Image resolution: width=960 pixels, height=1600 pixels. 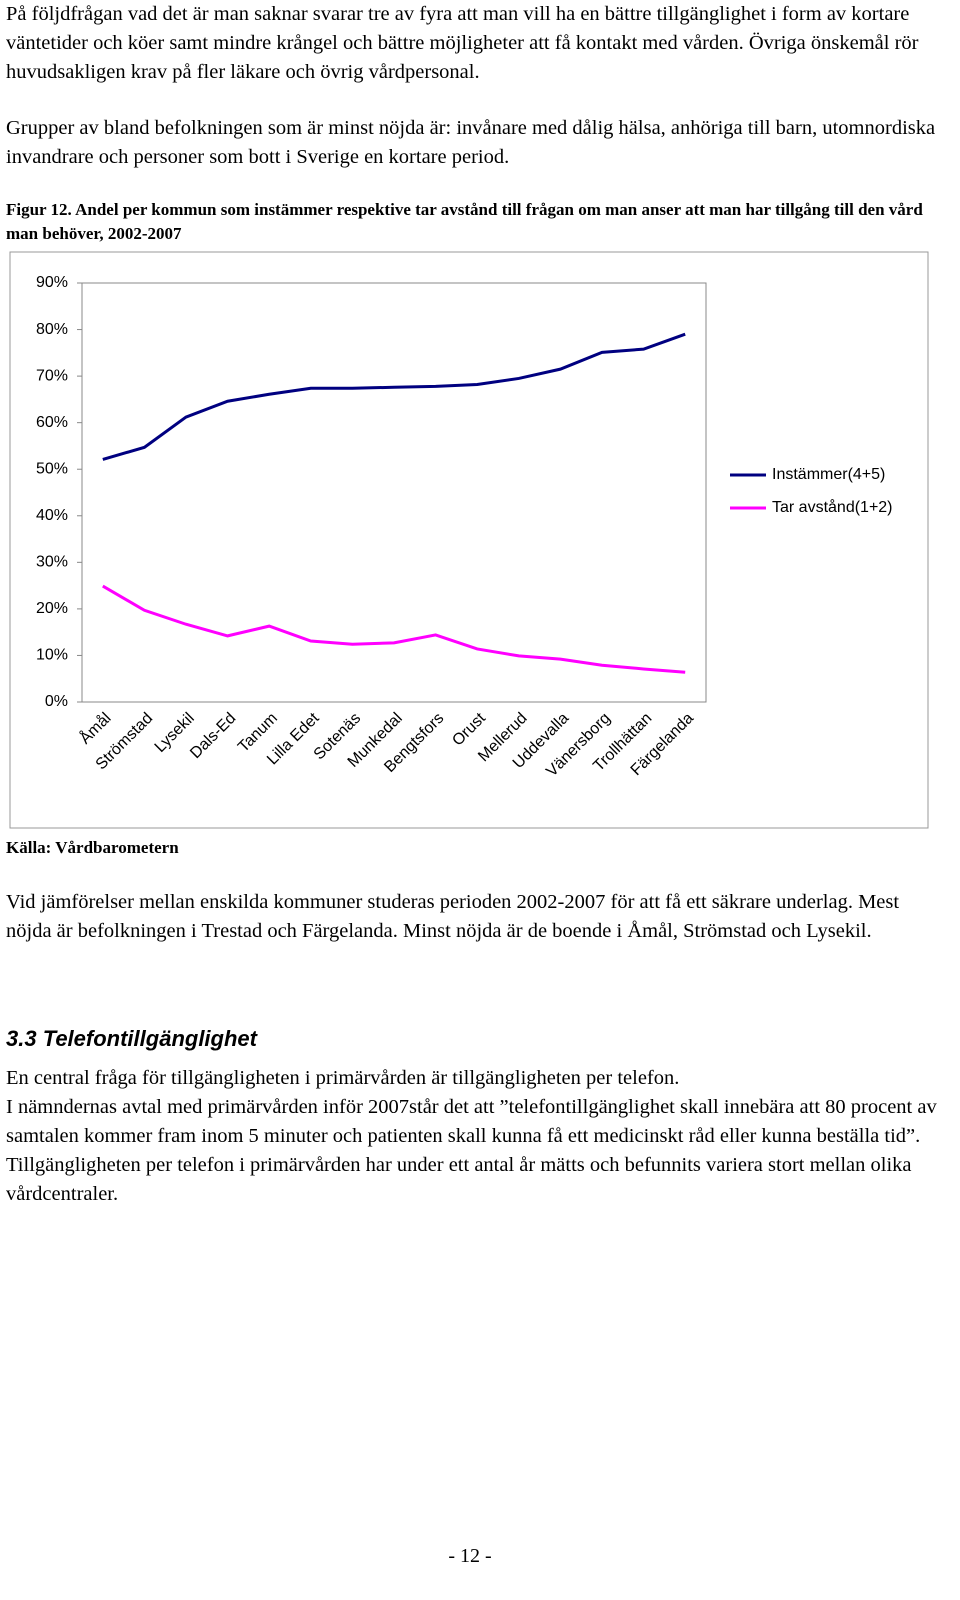 What do you see at coordinates (52, 562) in the screenshot?
I see `y-tick-label: 30%` at bounding box center [52, 562].